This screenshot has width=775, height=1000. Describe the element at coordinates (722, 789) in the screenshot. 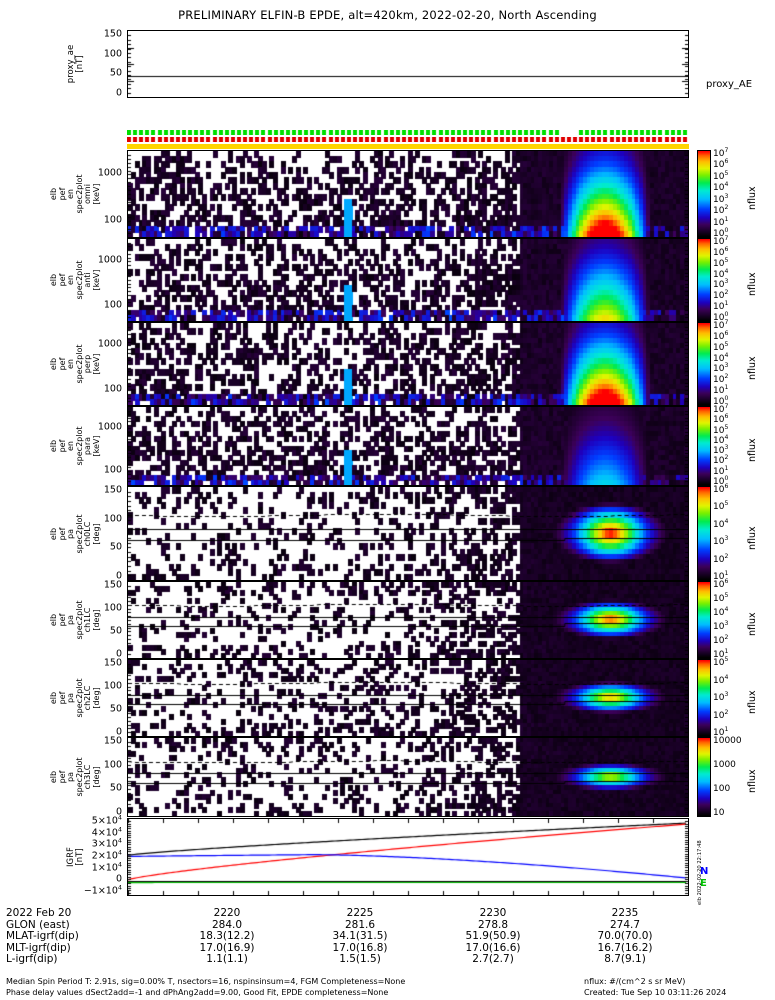

I see `colorbar-tick-pa-ch3lc: 100` at that location.